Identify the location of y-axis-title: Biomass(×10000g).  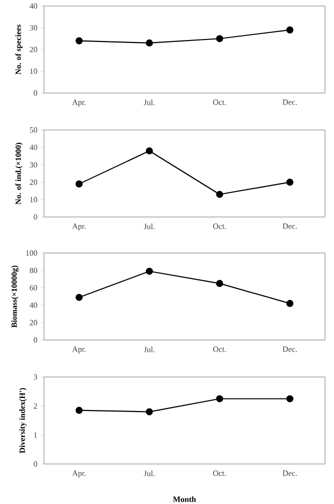
(15, 297).